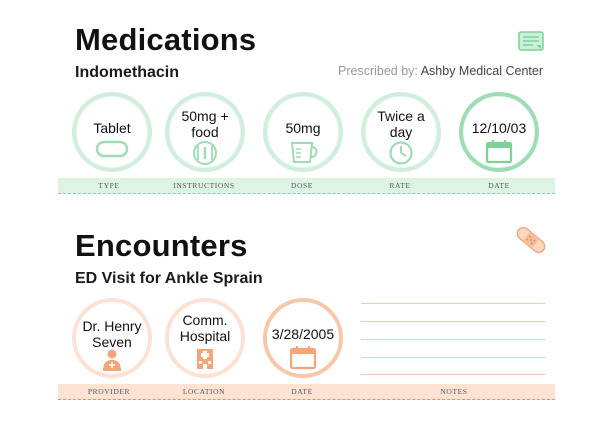 The image size is (615, 424). I want to click on clock-icon, so click(401, 153).